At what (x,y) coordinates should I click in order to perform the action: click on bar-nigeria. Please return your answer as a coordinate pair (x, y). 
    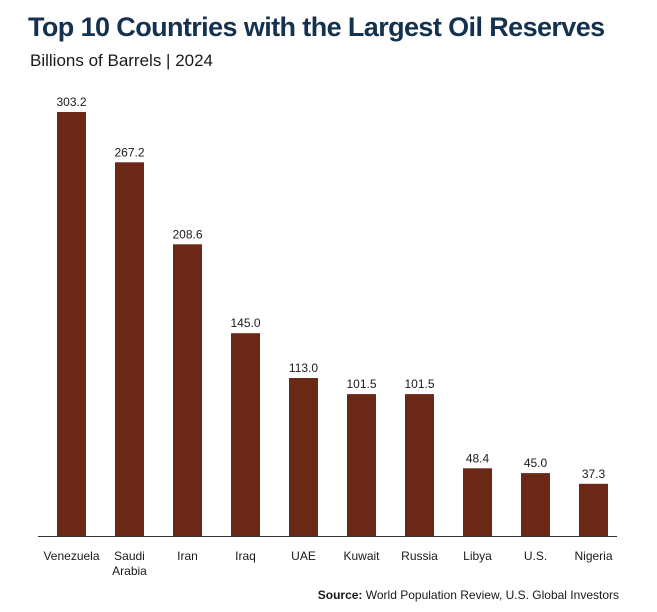
    Looking at the image, I should click on (593, 509).